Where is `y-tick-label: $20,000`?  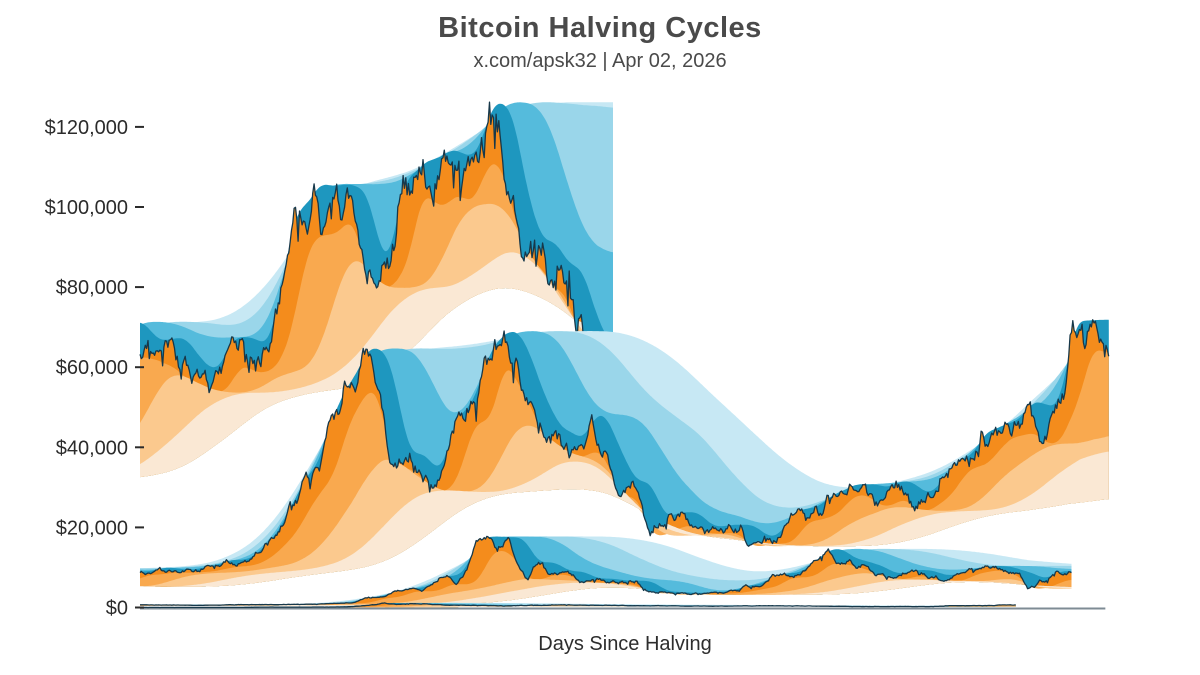
y-tick-label: $20,000 is located at coordinates (92, 528).